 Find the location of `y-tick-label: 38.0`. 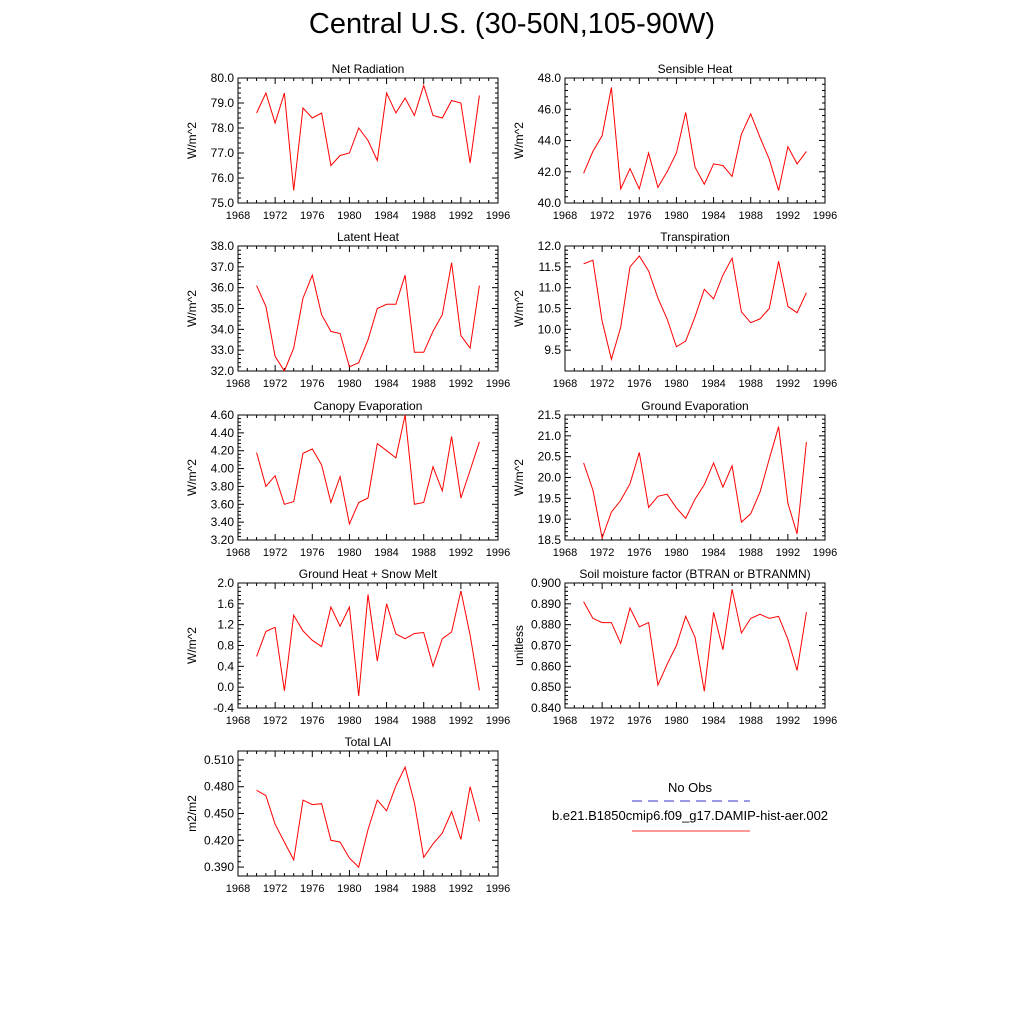

y-tick-label: 38.0 is located at coordinates (223, 246).